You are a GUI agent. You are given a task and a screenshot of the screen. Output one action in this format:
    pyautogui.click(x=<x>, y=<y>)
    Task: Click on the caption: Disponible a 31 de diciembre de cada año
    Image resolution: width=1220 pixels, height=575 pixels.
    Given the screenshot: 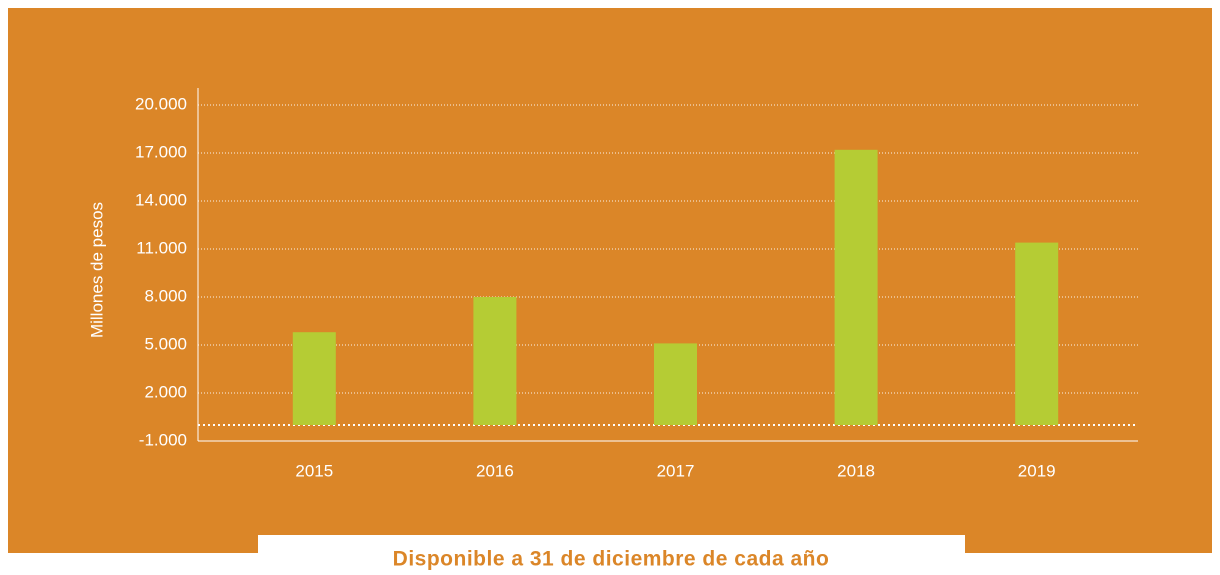 What is the action you would take?
    pyautogui.click(x=611, y=559)
    